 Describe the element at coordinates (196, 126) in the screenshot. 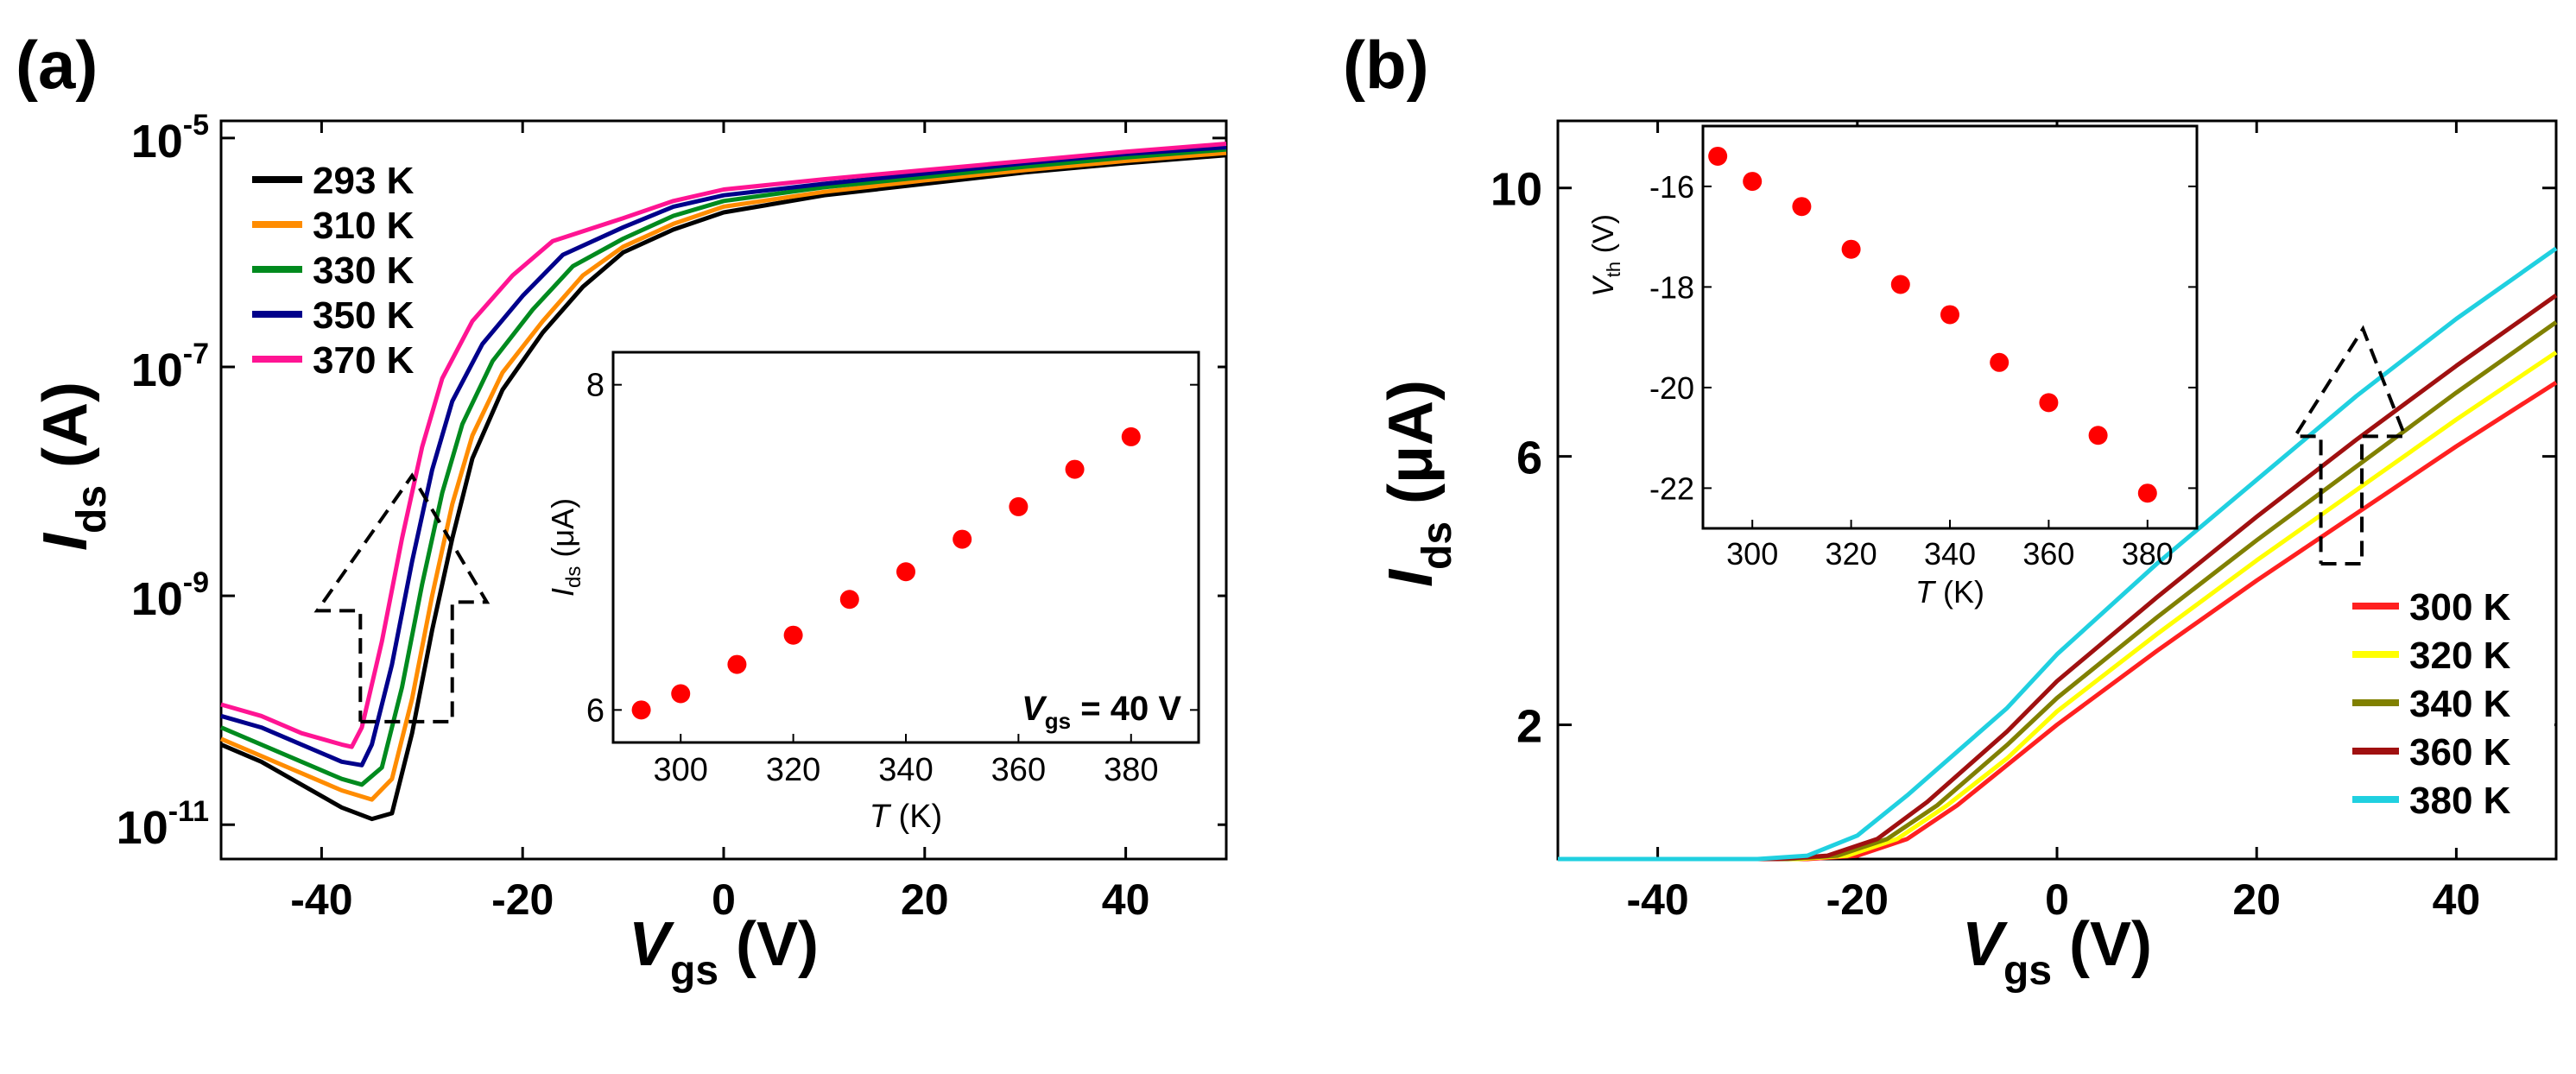

I see `panel-a-ytick-exponent: -5` at that location.